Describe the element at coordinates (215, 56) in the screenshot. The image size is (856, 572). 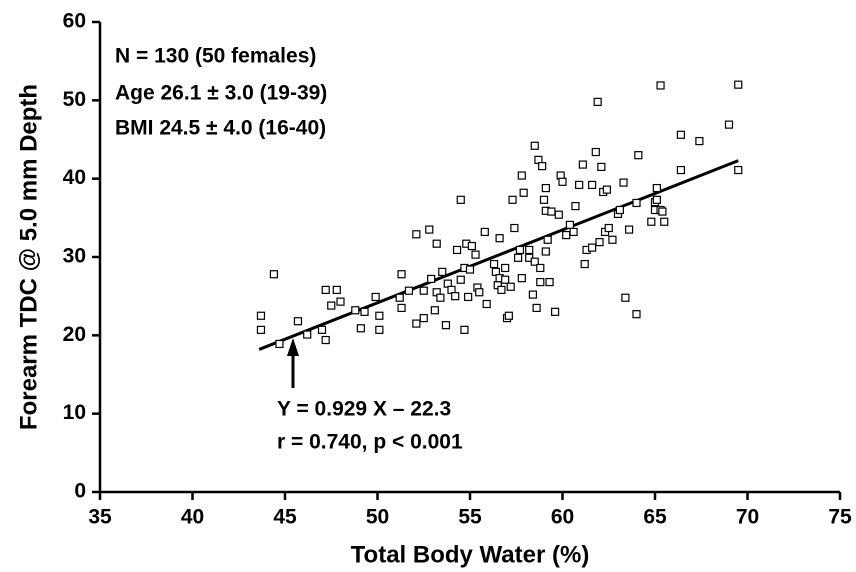
I see `annotation: N = 130 (50 females)` at that location.